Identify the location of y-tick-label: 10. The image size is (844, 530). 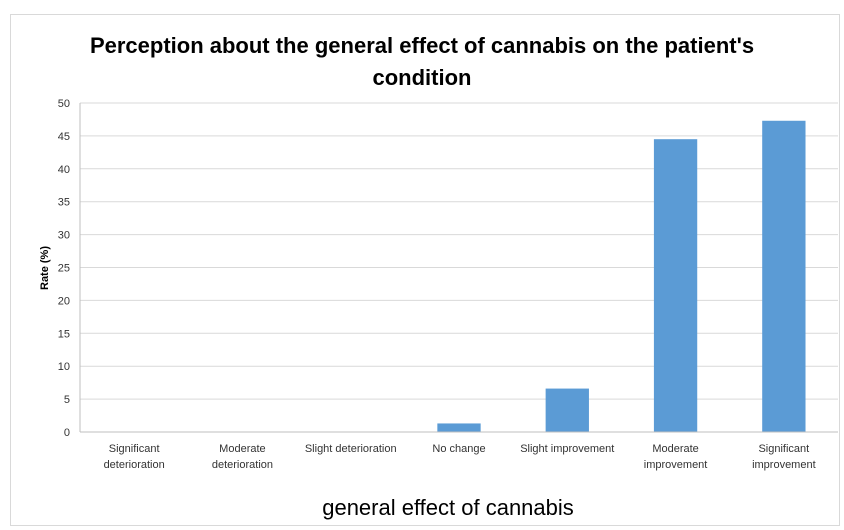
(64, 367).